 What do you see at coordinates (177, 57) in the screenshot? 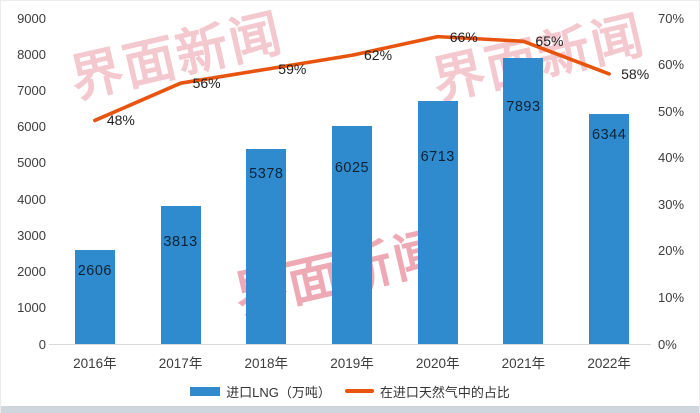
I see `watermark-jiemian-top-left: 界面新闻` at bounding box center [177, 57].